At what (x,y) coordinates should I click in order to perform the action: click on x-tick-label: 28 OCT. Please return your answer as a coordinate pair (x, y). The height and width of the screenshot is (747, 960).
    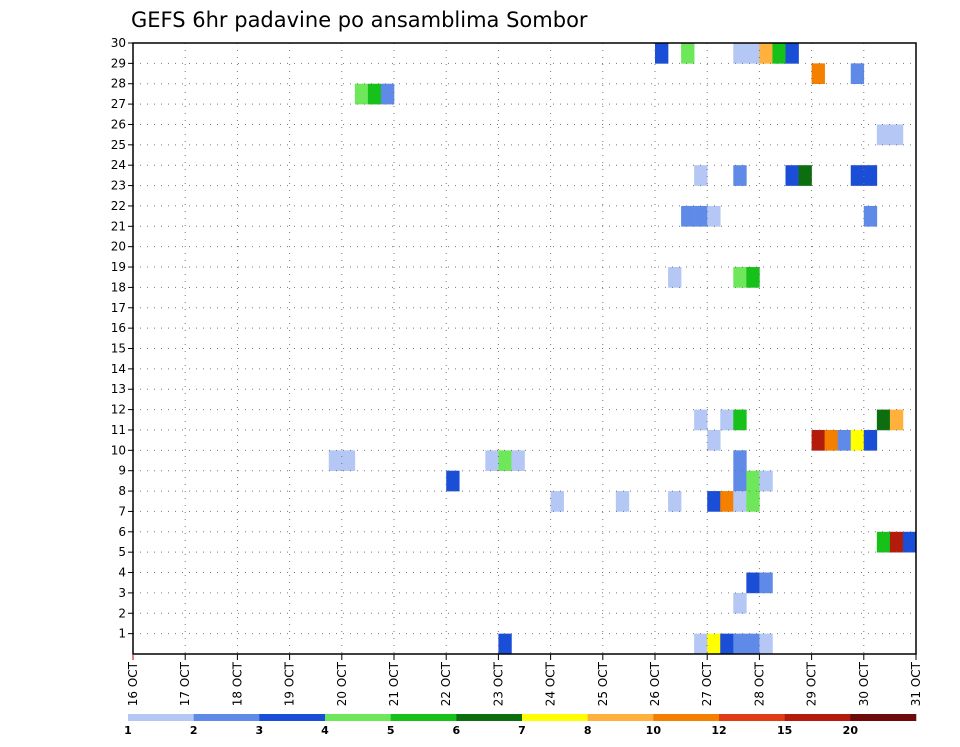
    Looking at the image, I should click on (759, 683).